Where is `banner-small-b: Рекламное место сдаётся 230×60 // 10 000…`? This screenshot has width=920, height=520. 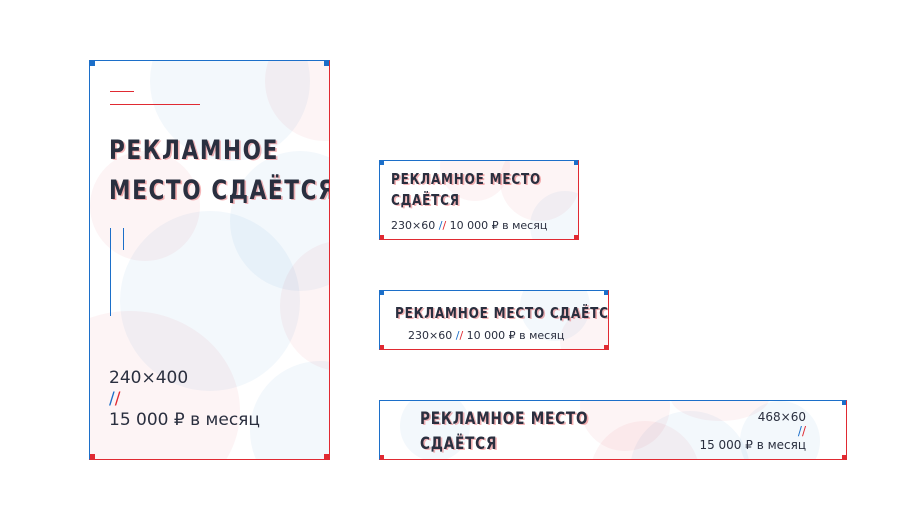 banner-small-b: Рекламное место сдаётся 230×60 // 10 000… is located at coordinates (494, 320).